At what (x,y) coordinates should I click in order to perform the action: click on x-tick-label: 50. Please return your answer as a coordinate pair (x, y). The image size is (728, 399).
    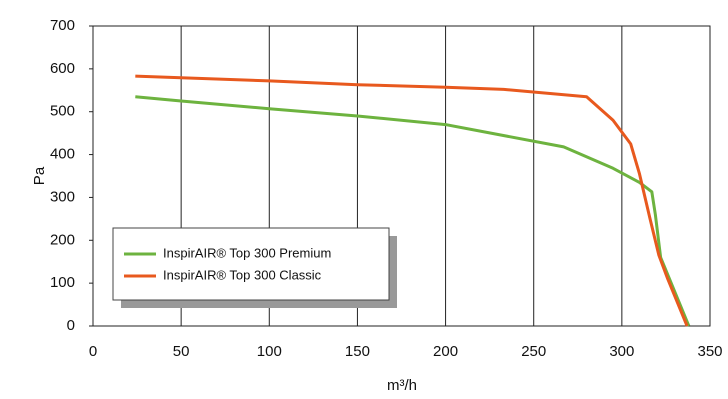
    Looking at the image, I should click on (181, 351).